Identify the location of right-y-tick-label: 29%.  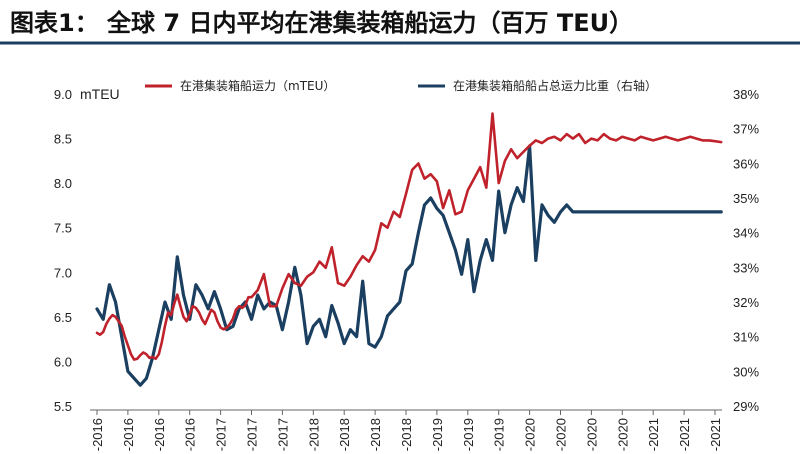
(746, 406).